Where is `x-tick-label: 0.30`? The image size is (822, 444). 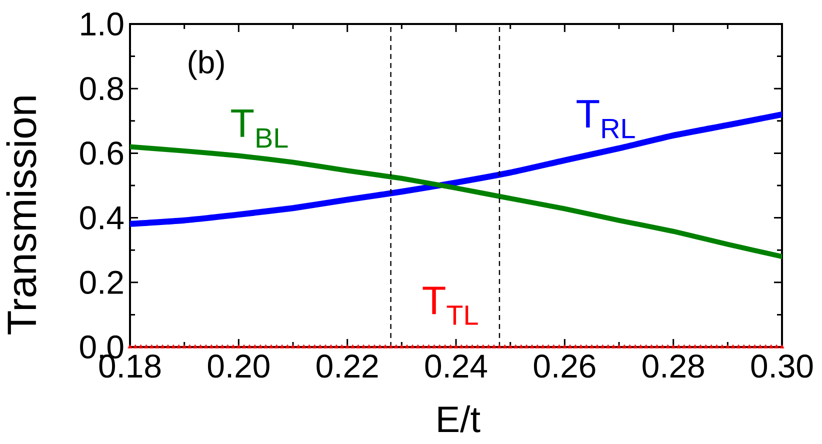
x-tick-label: 0.30 is located at coordinates (782, 366).